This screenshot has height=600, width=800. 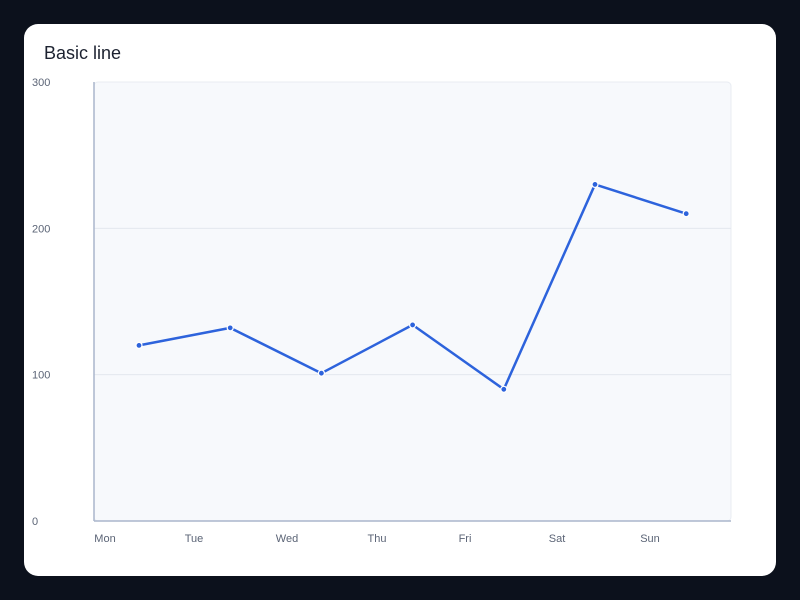 What do you see at coordinates (194, 539) in the screenshot?
I see `x-tick-label: Tue` at bounding box center [194, 539].